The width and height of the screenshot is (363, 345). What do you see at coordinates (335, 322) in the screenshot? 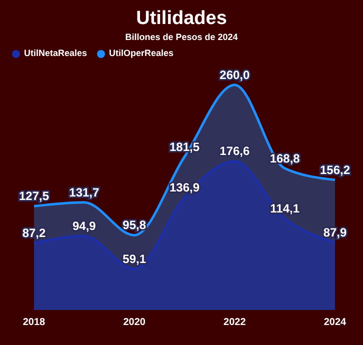
I see `x-tick-label: 2024` at bounding box center [335, 322].